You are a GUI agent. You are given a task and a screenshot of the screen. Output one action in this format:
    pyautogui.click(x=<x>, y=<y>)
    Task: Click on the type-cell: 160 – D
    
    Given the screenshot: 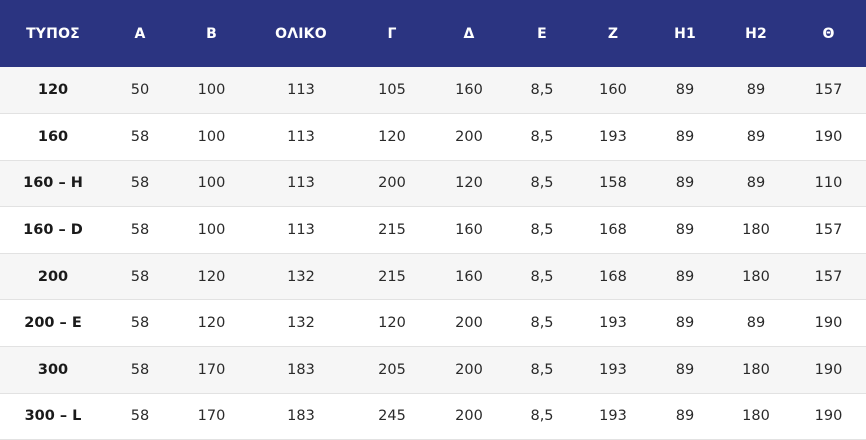 What is the action you would take?
    pyautogui.click(x=53, y=230)
    